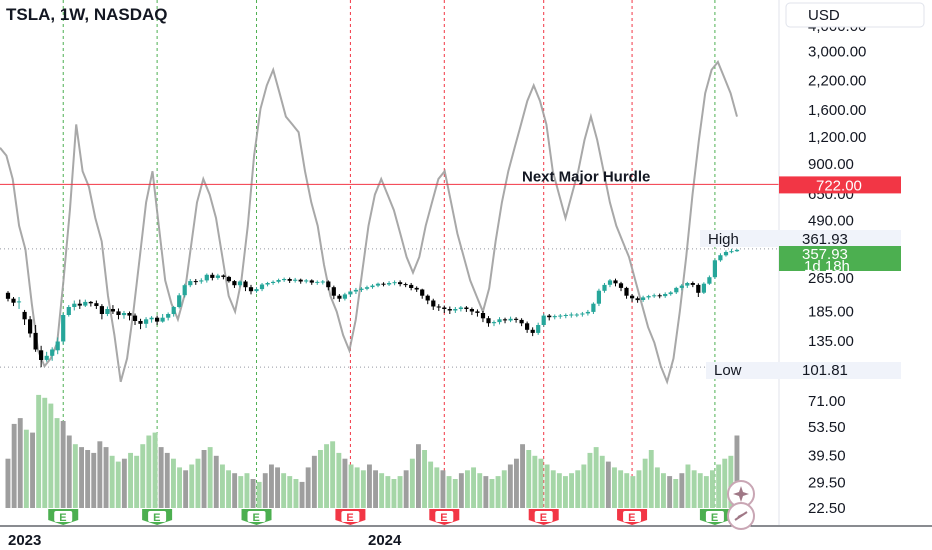 The height and width of the screenshot is (550, 932). I want to click on price-axis-tick: 3,000.00, so click(837, 52).